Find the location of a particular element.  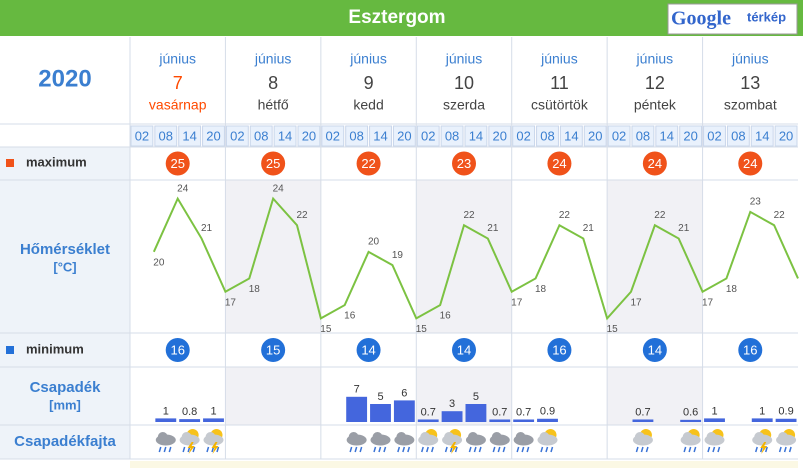

row-label: Csapadék is located at coordinates (66, 387).